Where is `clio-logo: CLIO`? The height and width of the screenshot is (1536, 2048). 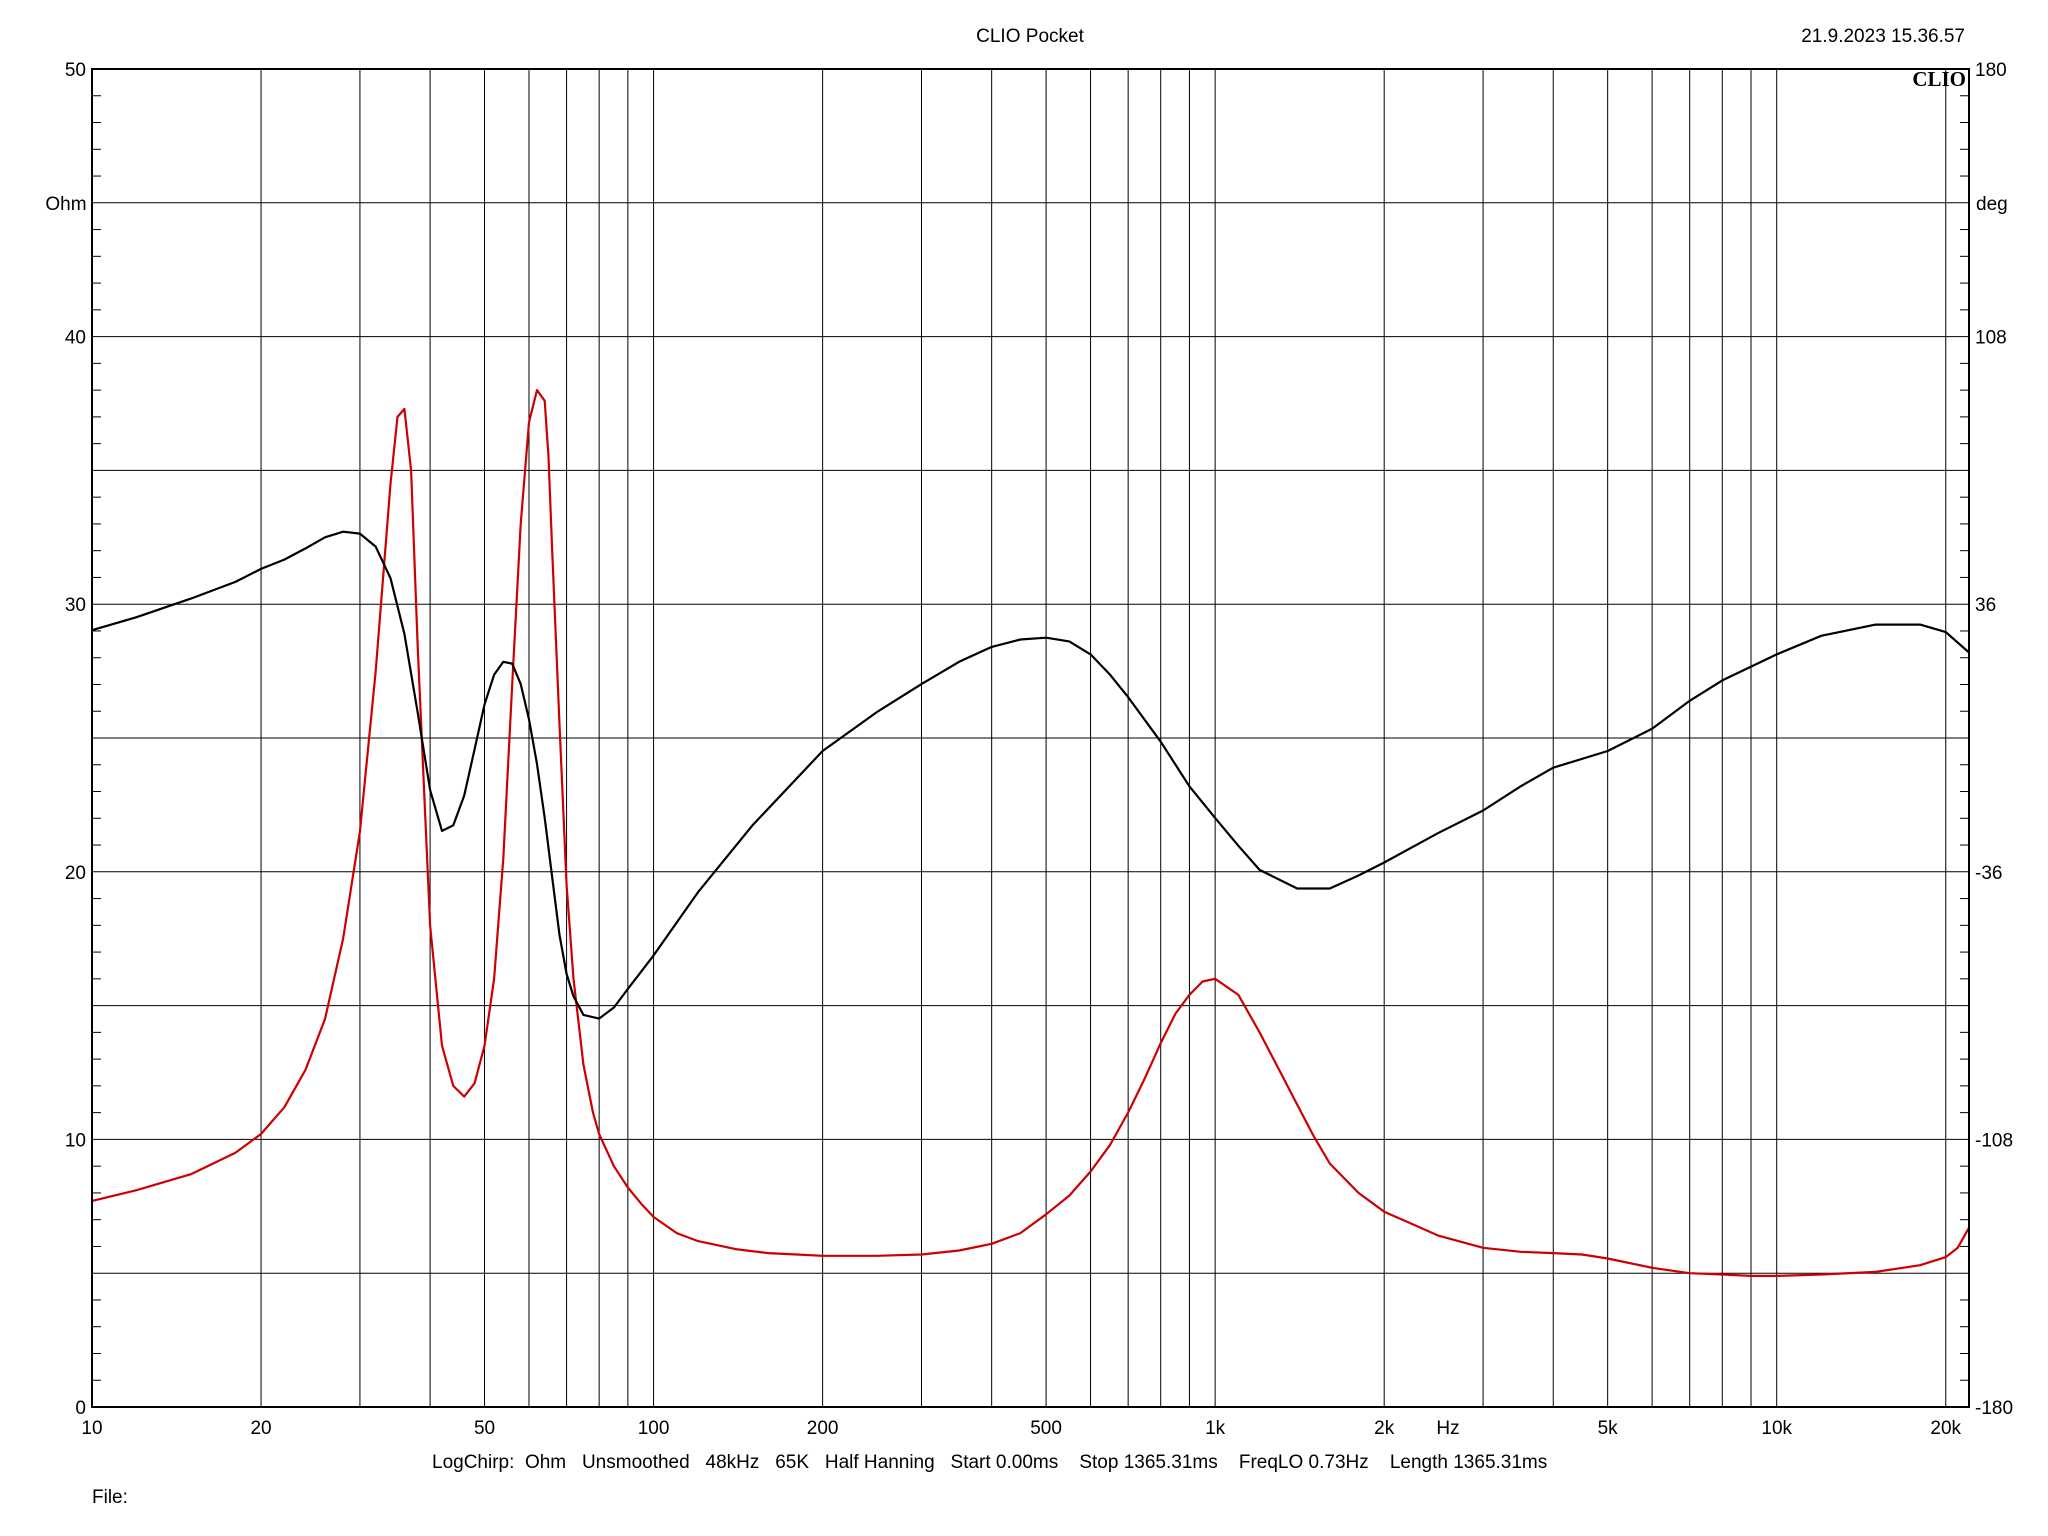 clio-logo: CLIO is located at coordinates (1939, 79).